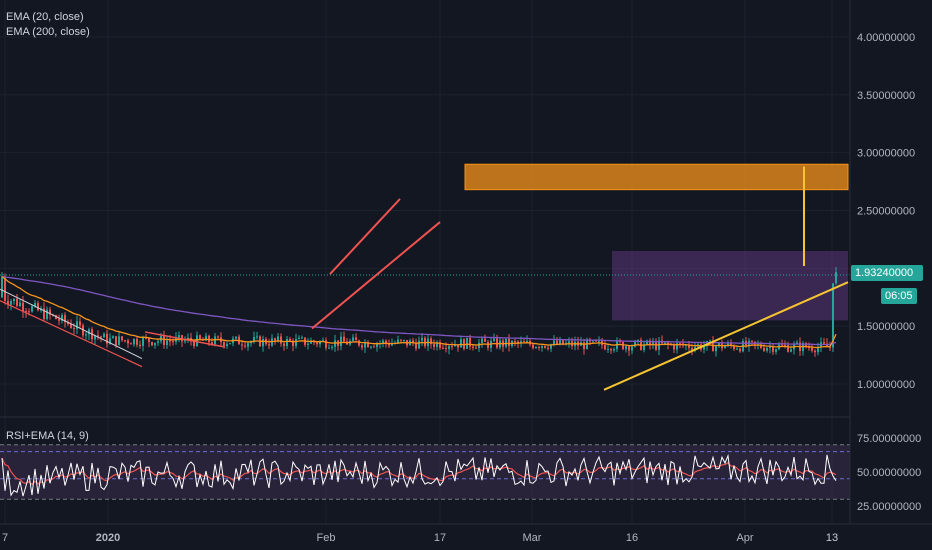 This screenshot has width=932, height=550. I want to click on price-tick-label: 3.50000000, so click(886, 96).